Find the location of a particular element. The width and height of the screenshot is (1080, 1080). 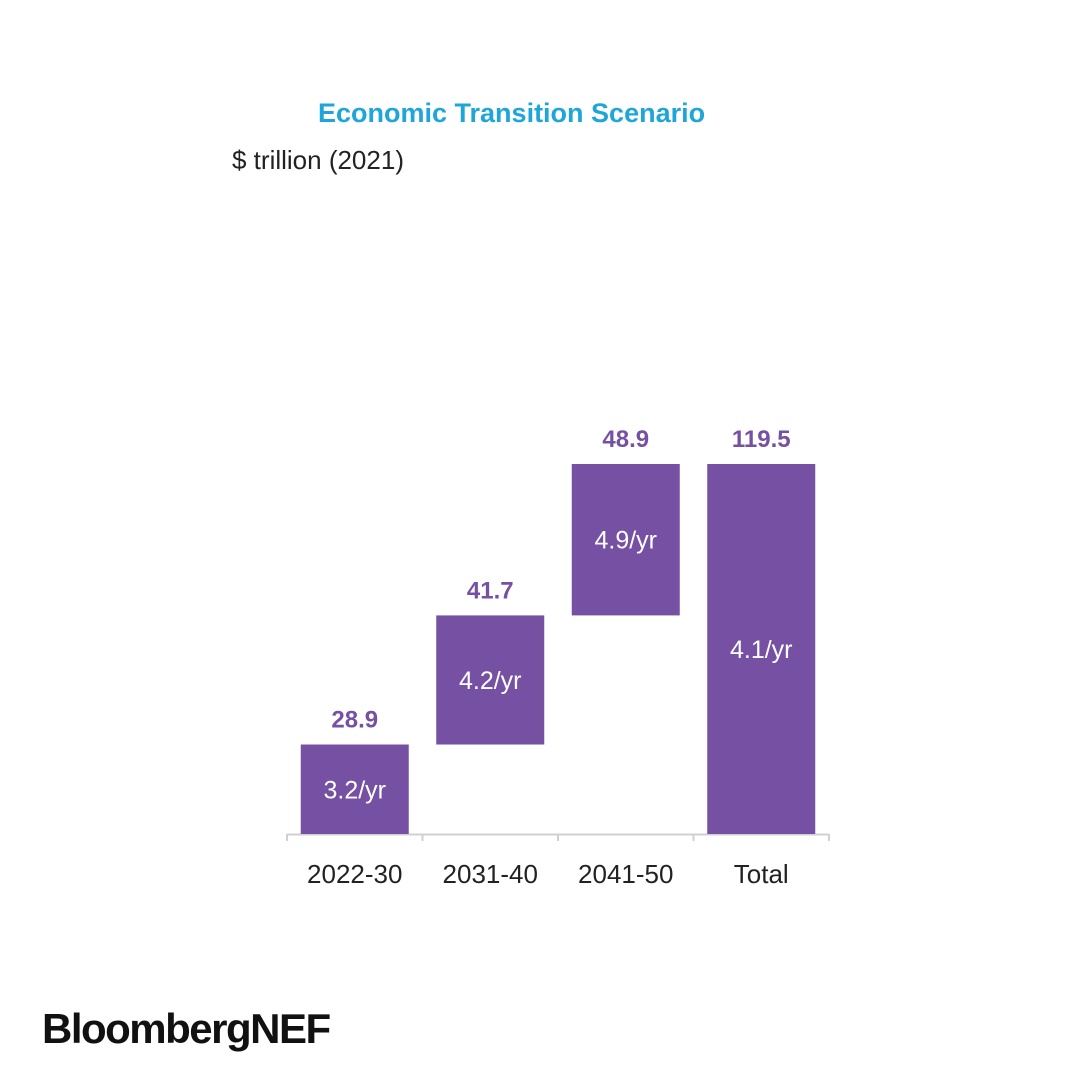

bar-rate-label: 4.1/yr is located at coordinates (761, 650).